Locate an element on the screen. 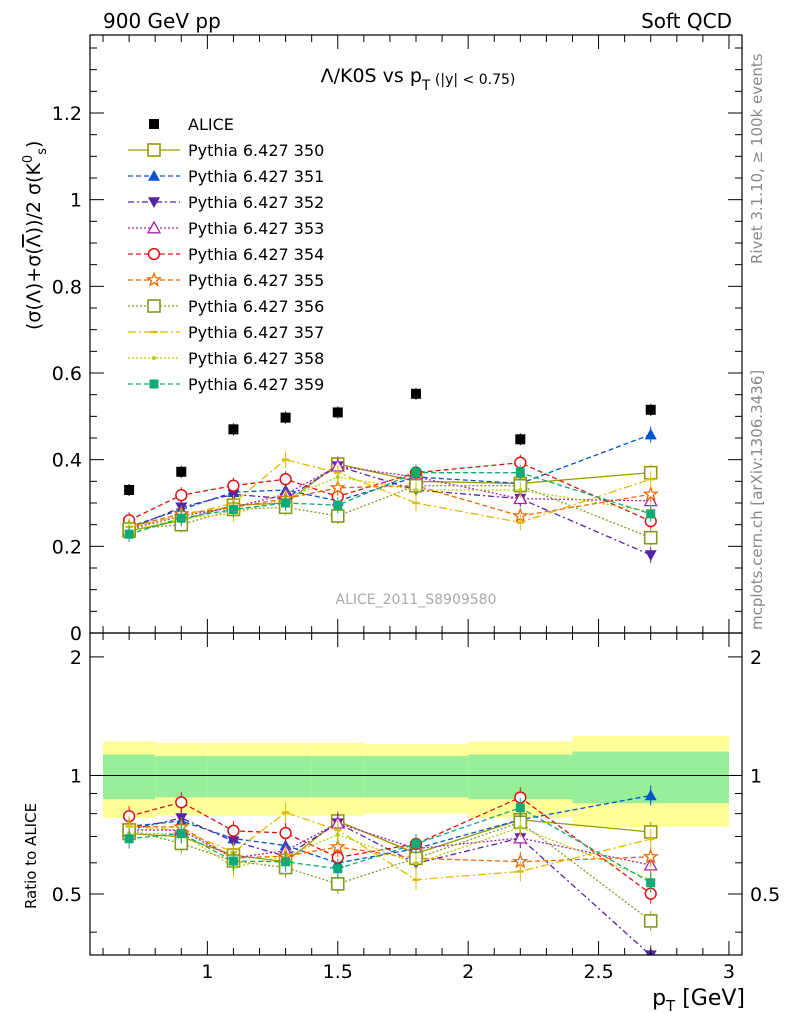 This screenshot has height=1024, width=786. ratio-uncertainty-bands is located at coordinates (416, 781).